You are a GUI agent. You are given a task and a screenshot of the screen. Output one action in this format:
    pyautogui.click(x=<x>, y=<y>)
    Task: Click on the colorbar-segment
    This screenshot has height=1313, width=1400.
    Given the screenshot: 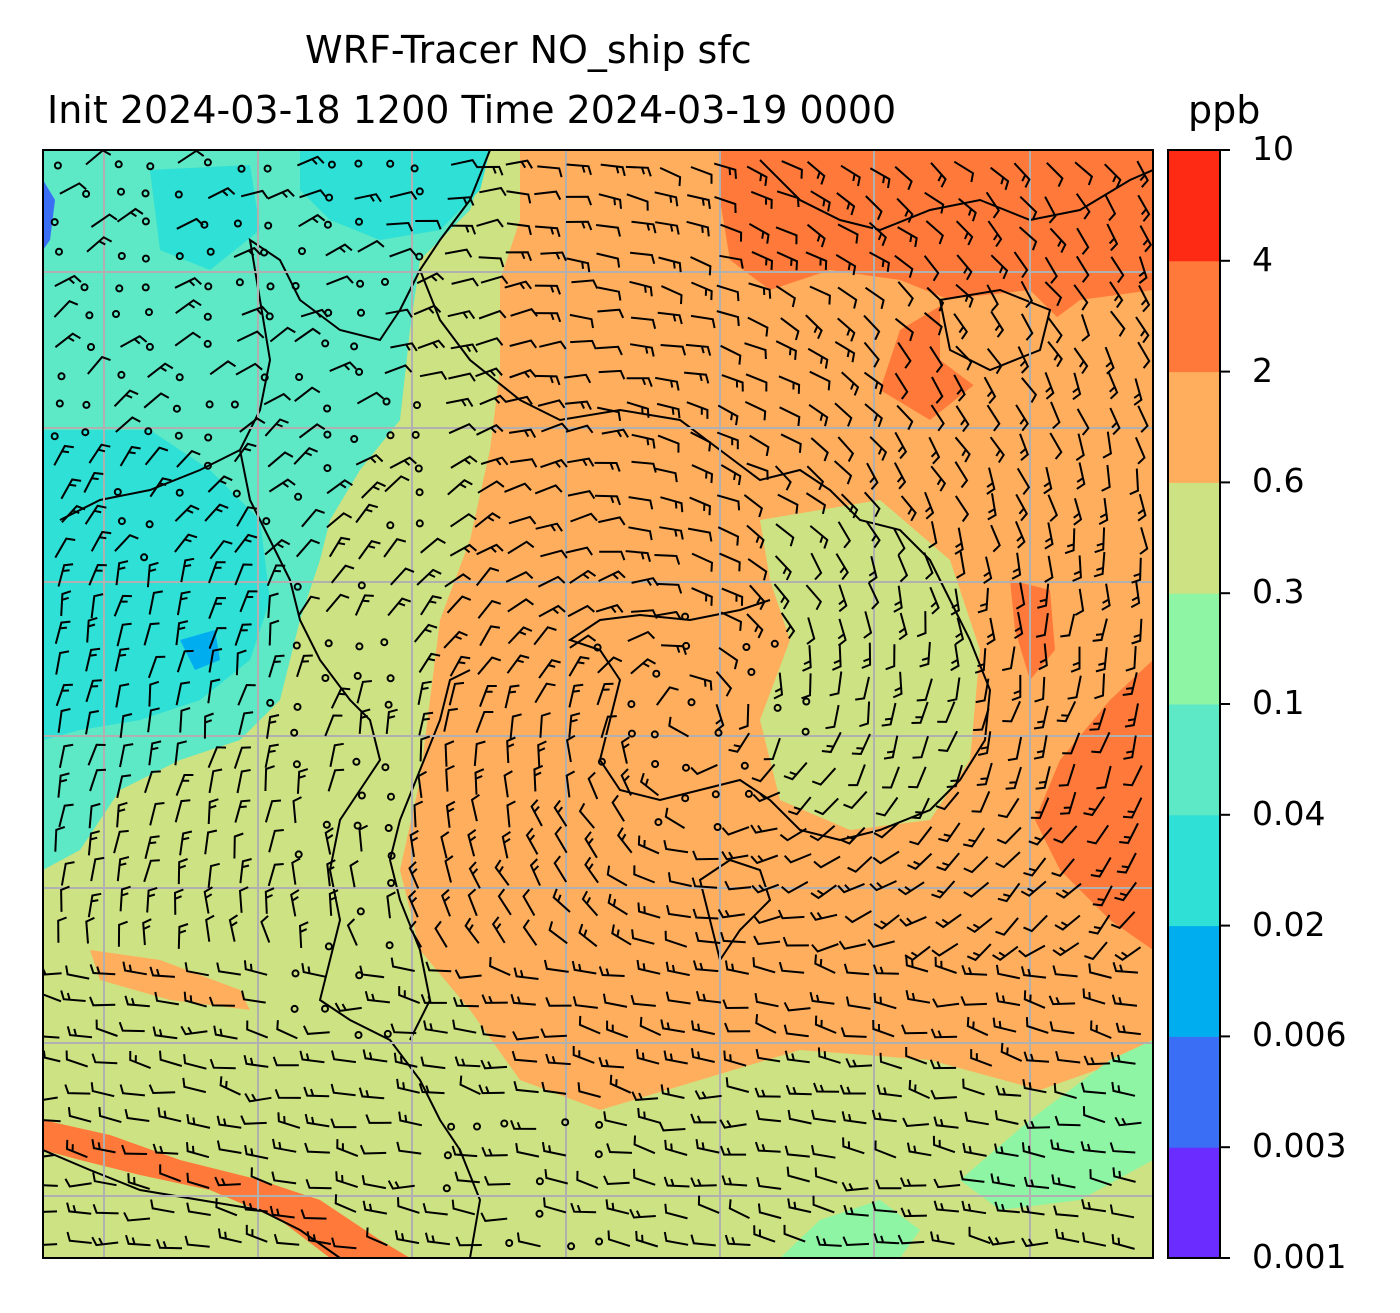 What is the action you would take?
    pyautogui.click(x=1194, y=870)
    